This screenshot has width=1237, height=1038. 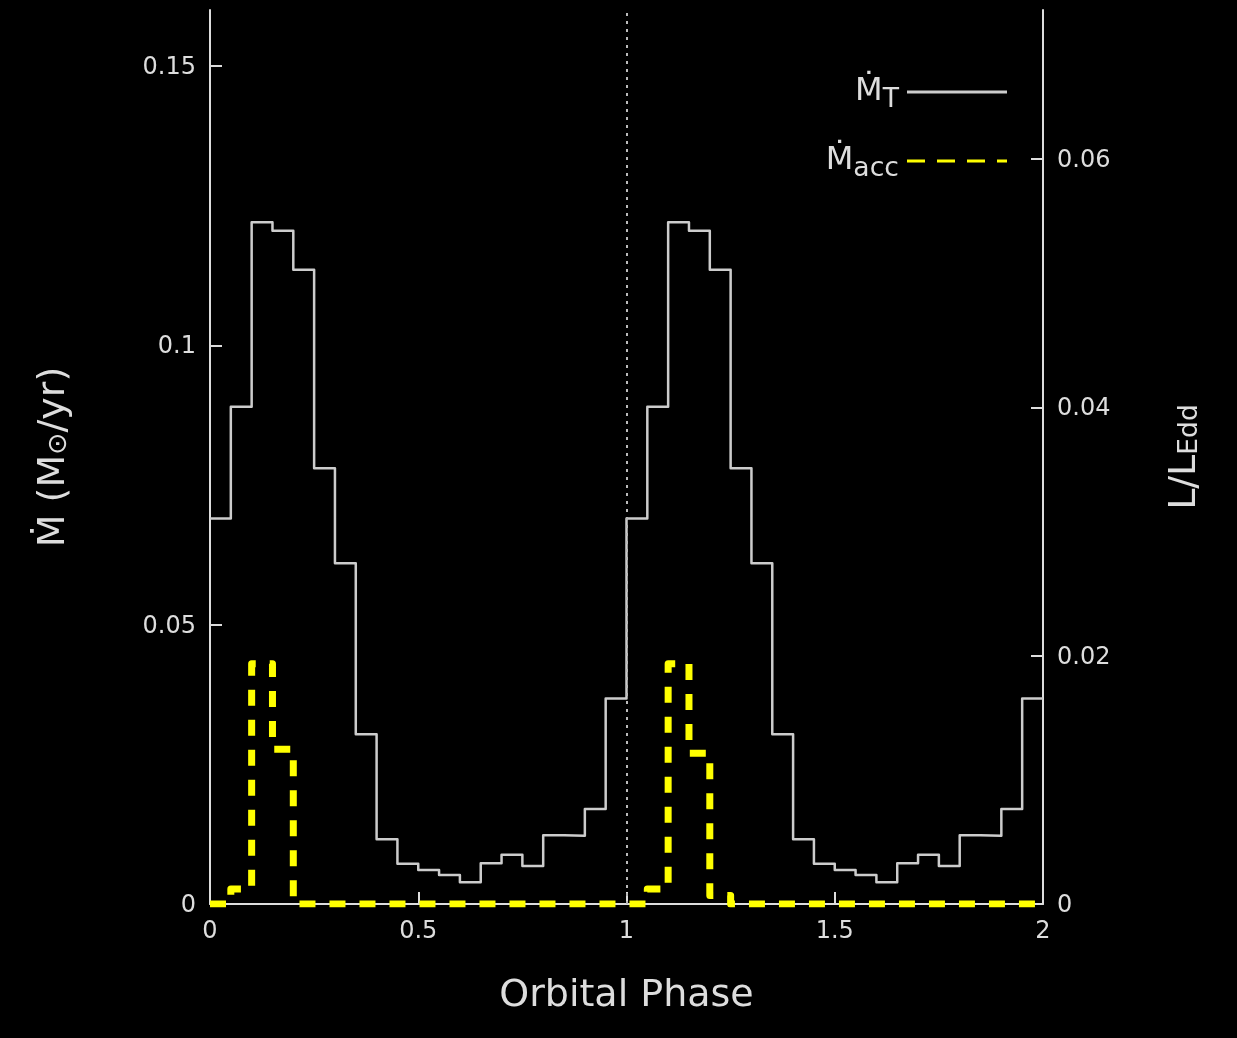 What do you see at coordinates (176, 345) in the screenshot?
I see `y-tick-label: 0.1` at bounding box center [176, 345].